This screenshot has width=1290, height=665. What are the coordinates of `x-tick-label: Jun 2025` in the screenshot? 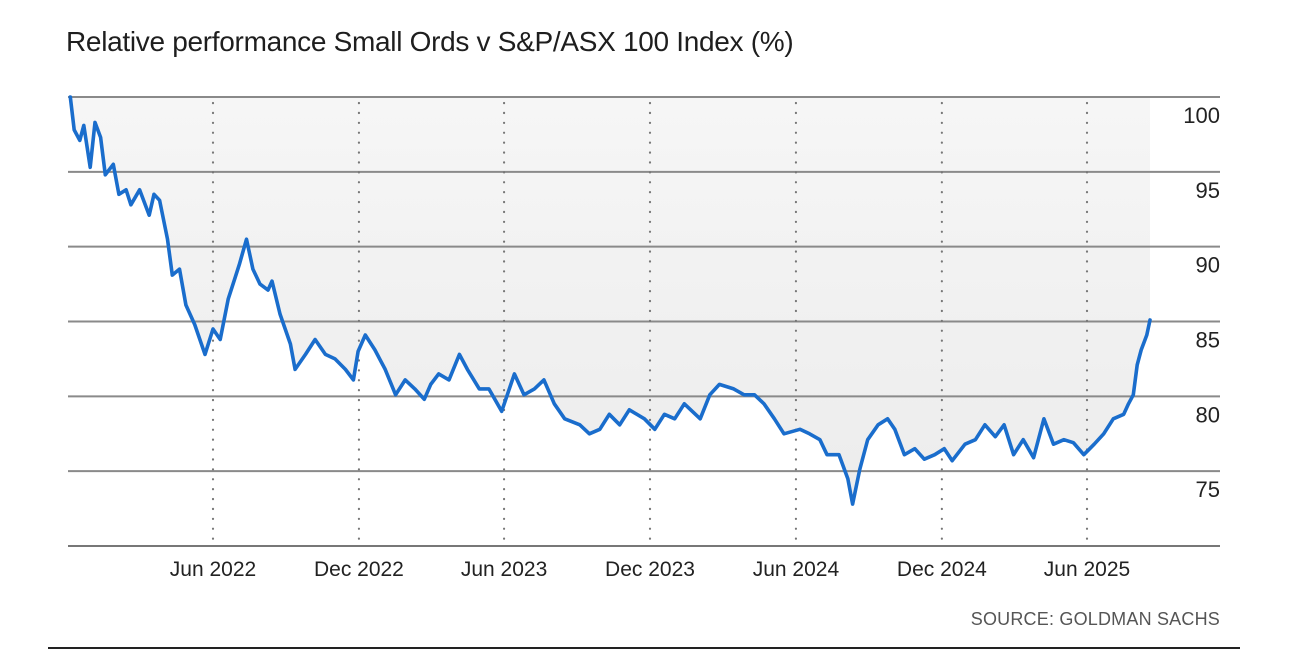 It's located at (1087, 569).